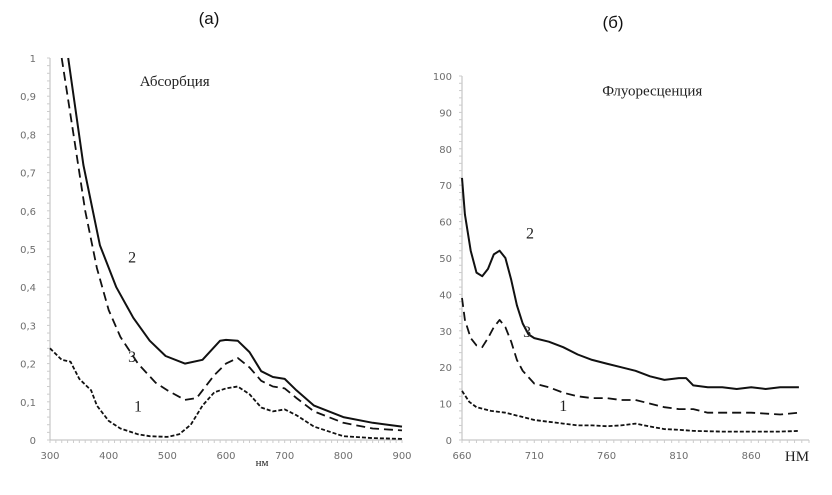  I want to click on chart-title: Флуоресценция, so click(652, 92).